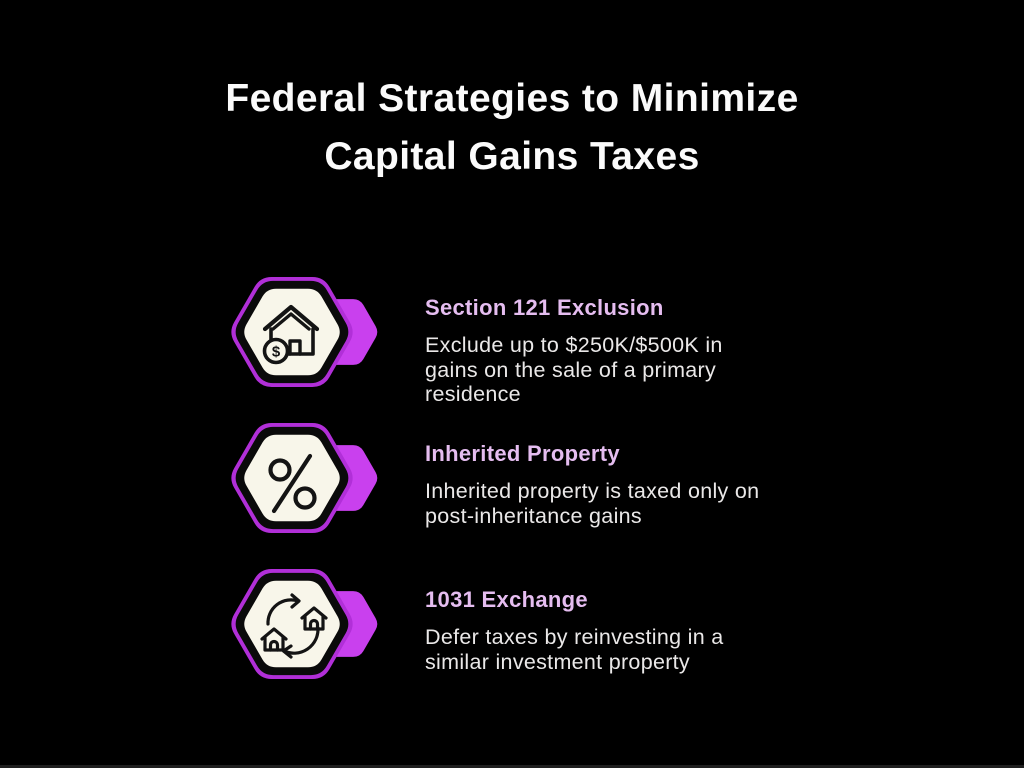 The image size is (1024, 768). Describe the element at coordinates (506, 599) in the screenshot. I see `strategy-heading: 1031 Exchange` at that location.